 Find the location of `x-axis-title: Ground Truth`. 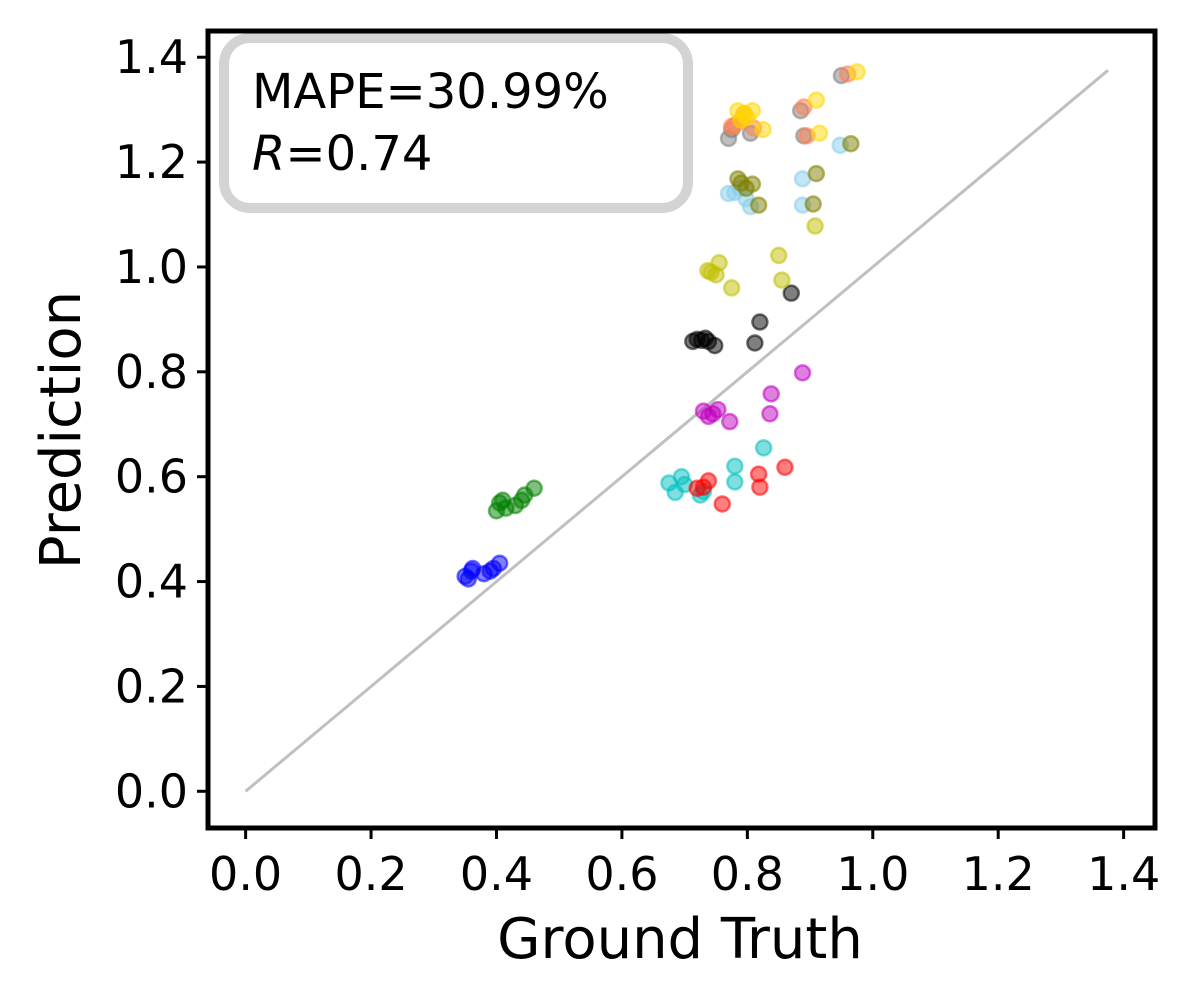

x-axis-title: Ground Truth is located at coordinates (680, 939).